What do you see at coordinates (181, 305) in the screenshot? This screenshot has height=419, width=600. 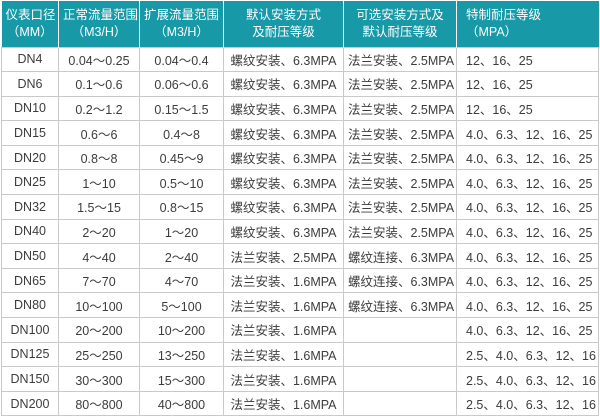 I see `cell-extended-flow-range: 5～100` at bounding box center [181, 305].